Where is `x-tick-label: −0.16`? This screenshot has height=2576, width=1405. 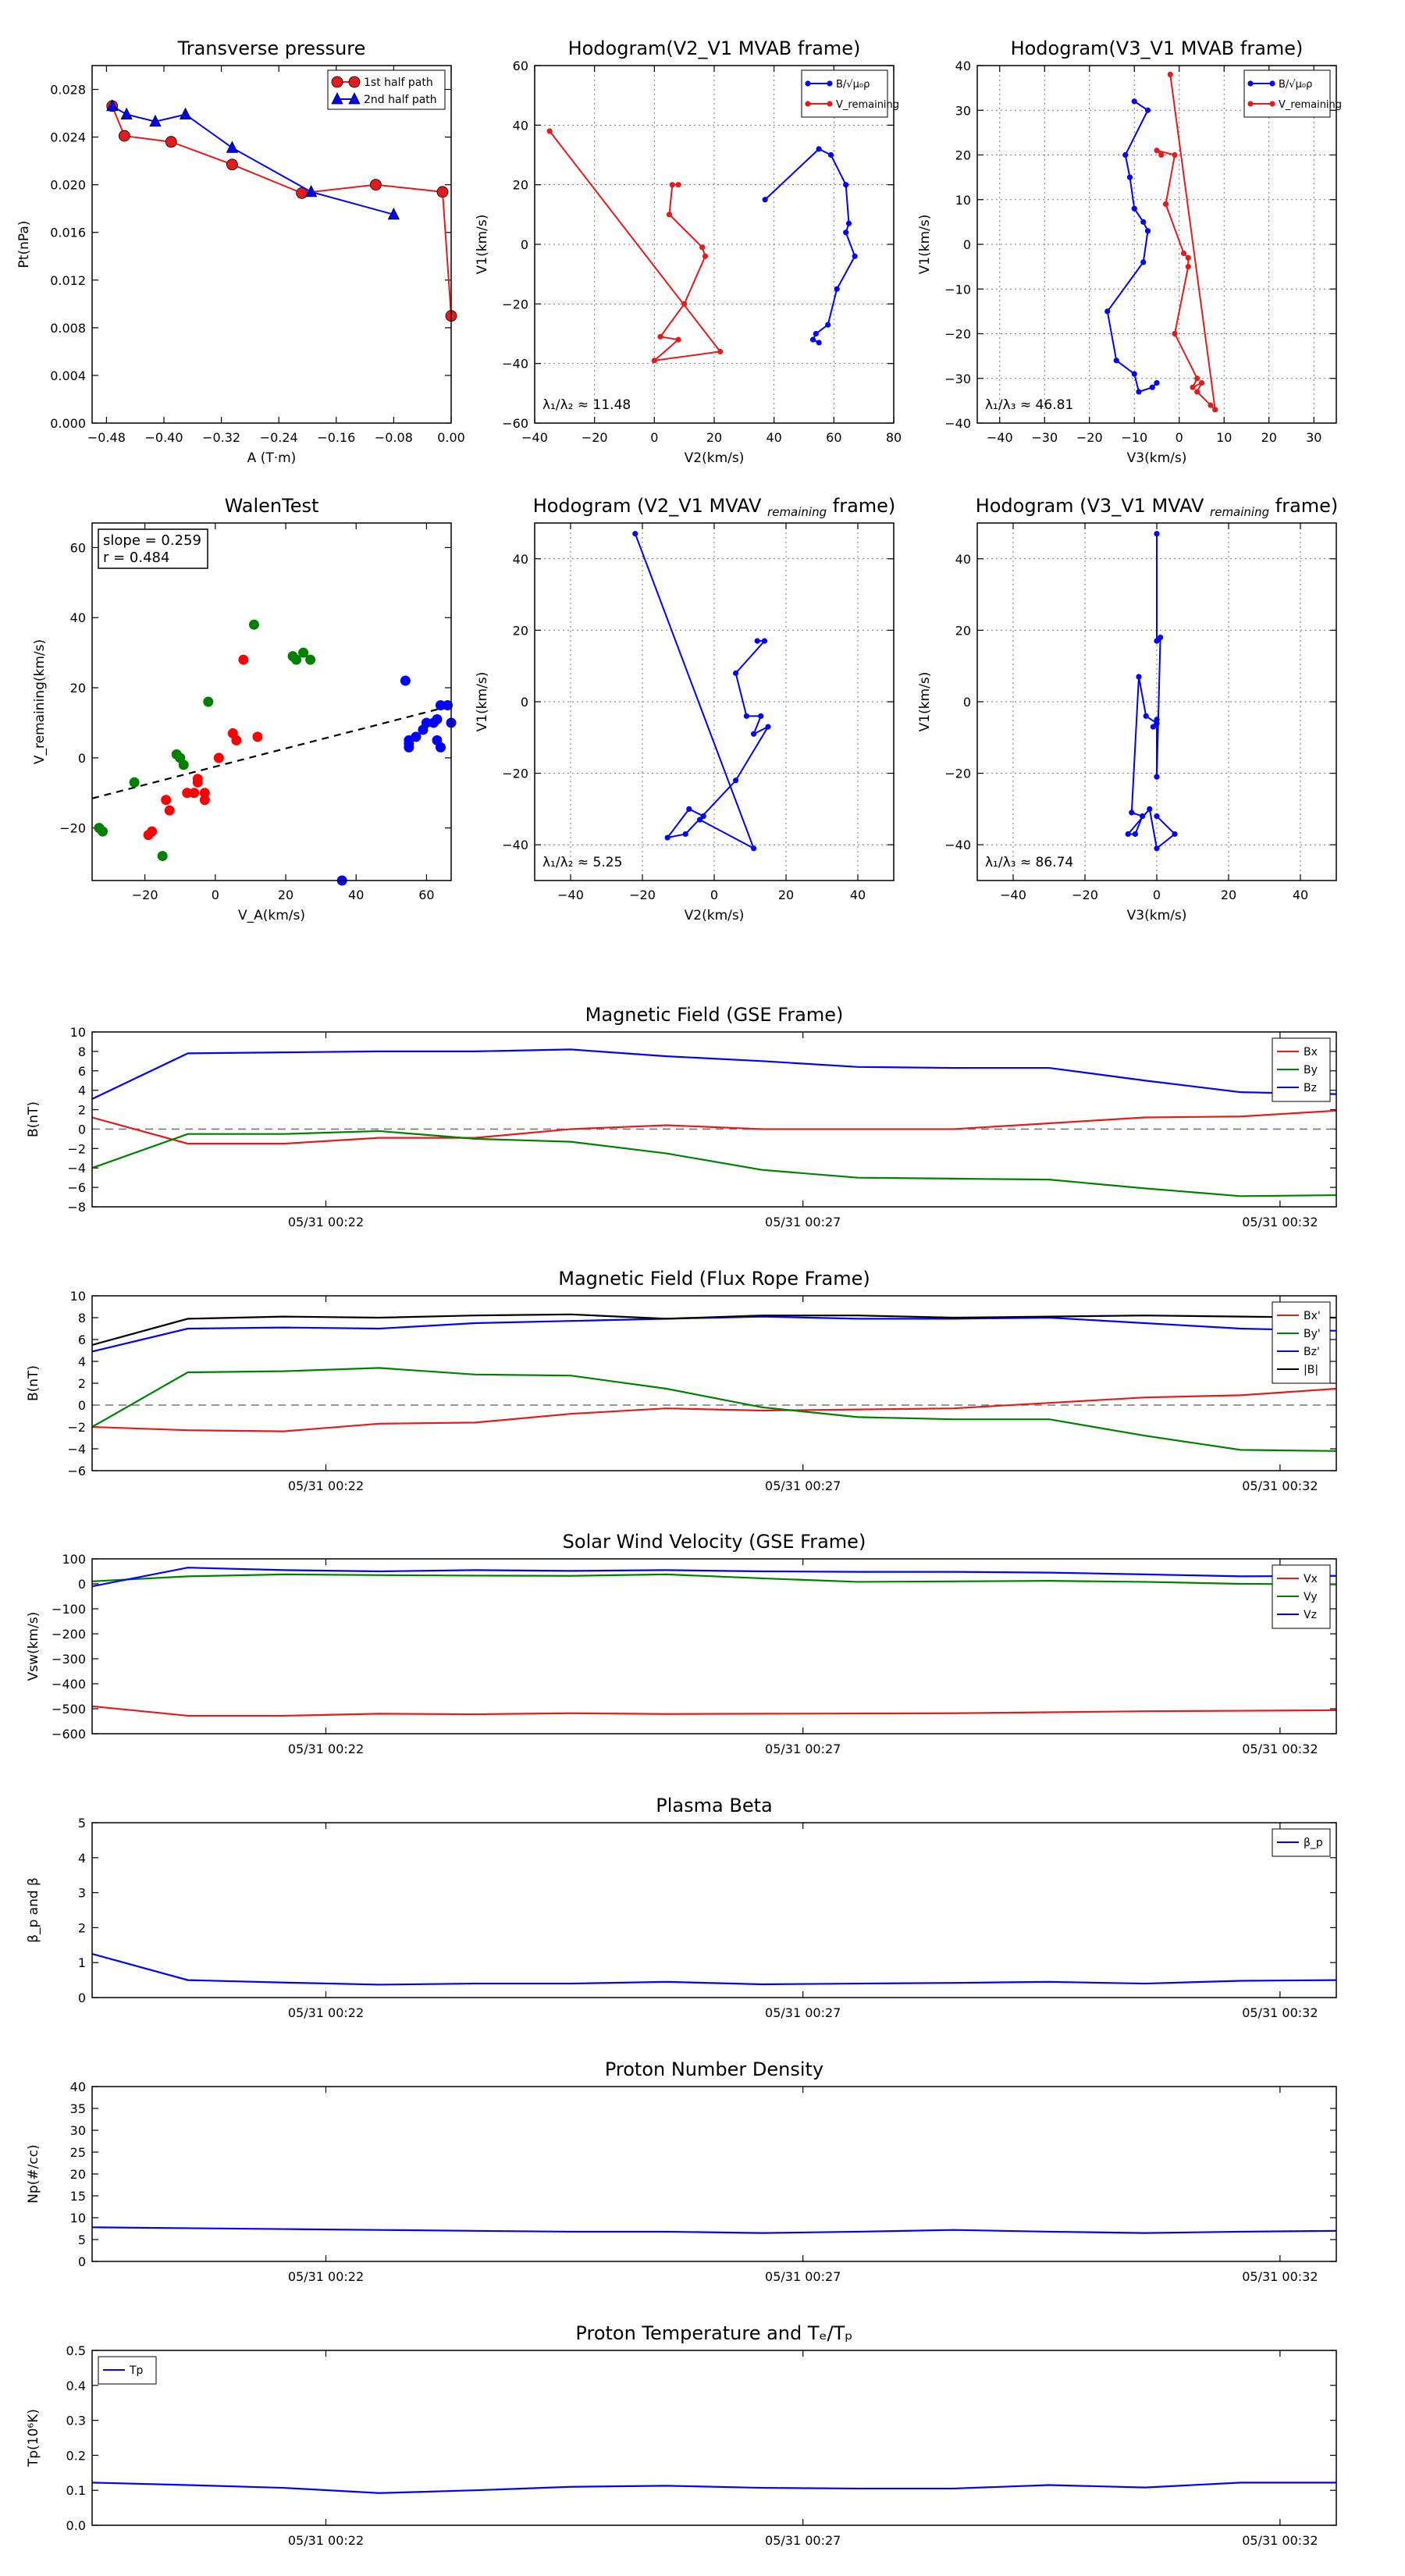
x-tick-label: −0.16 is located at coordinates (336, 437).